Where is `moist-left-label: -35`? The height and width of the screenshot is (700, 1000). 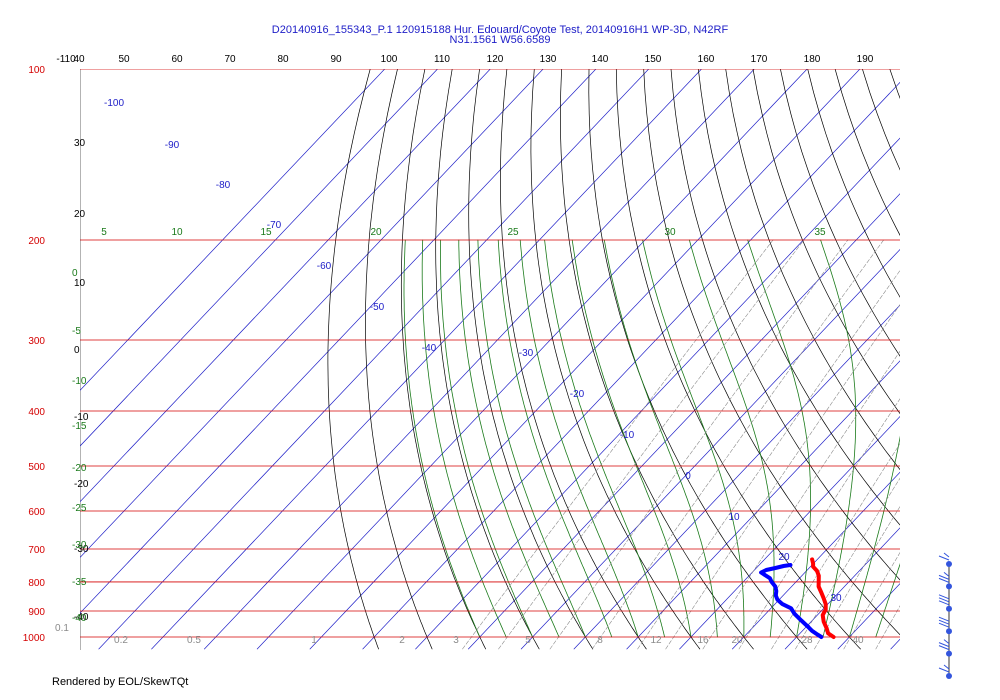 moist-left-label: -35 is located at coordinates (79, 582).